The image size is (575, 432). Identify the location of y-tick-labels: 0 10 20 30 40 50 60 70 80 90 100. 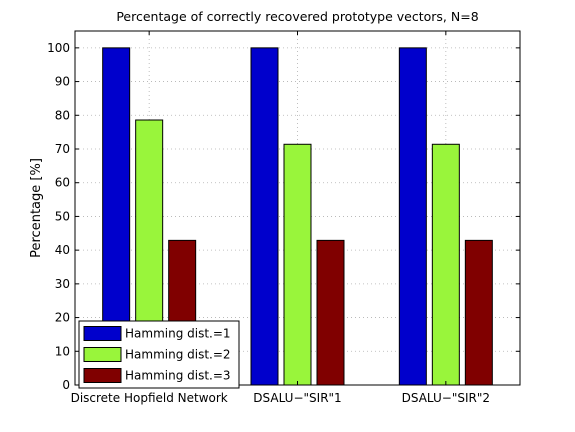
(58, 216).